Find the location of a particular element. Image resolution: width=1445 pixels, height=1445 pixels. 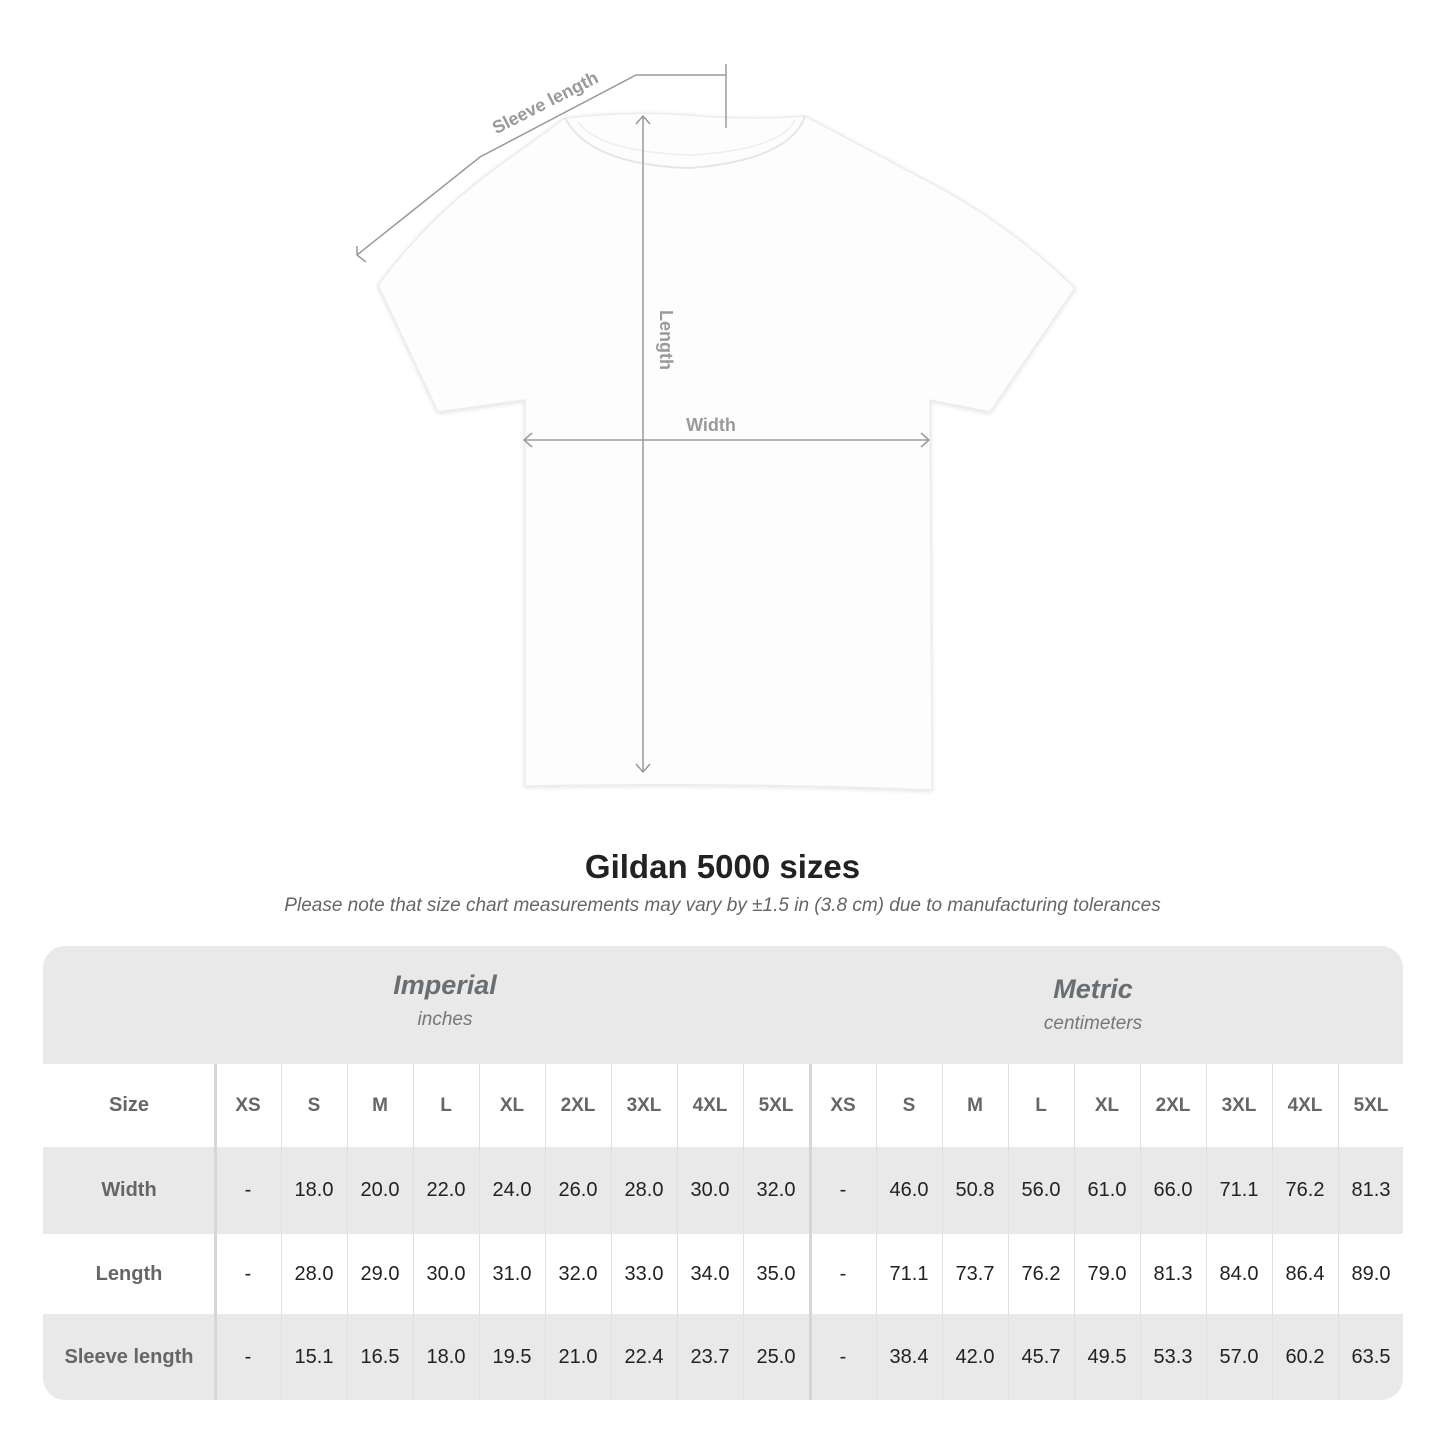

table-cell-metric: 42.0 is located at coordinates (975, 1356).